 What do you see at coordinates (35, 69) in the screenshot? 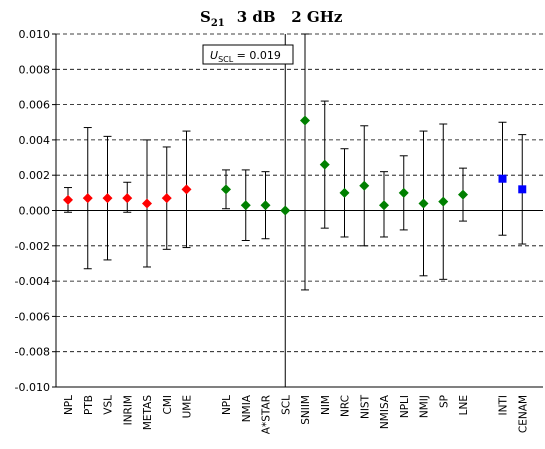
I see `y-tick-label: 0.008` at bounding box center [35, 69].